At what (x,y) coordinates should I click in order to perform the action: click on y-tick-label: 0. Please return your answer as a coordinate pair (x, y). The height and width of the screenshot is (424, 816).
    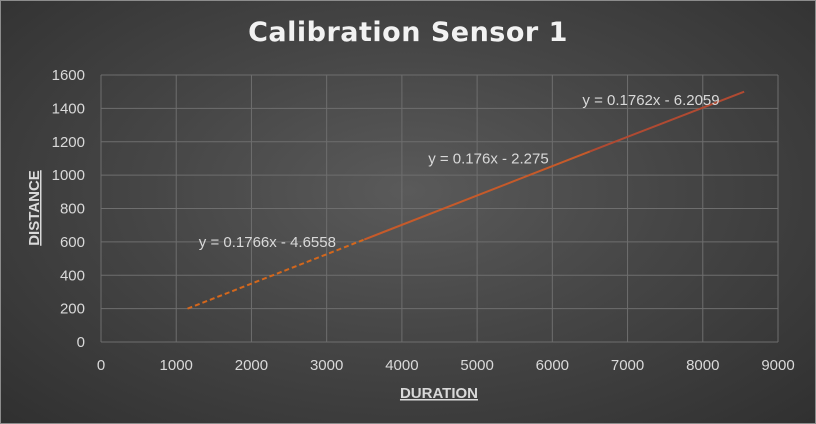
    Looking at the image, I should click on (81, 342).